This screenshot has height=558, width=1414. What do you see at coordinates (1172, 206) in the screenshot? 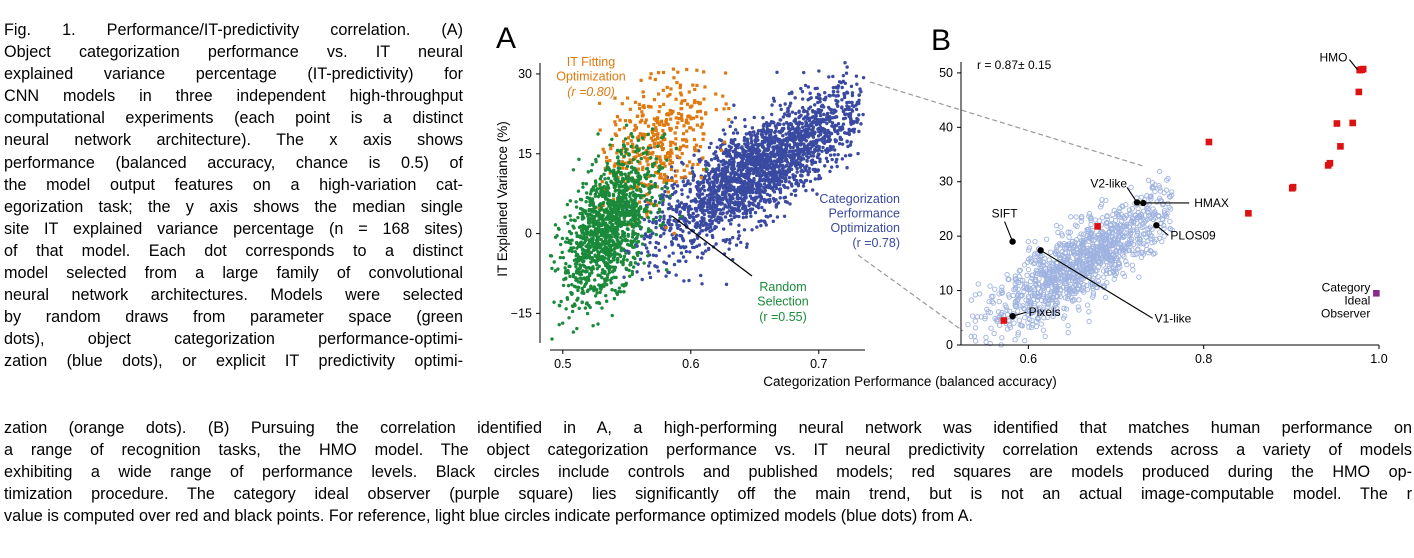
I see `panel-b-points` at bounding box center [1172, 206].